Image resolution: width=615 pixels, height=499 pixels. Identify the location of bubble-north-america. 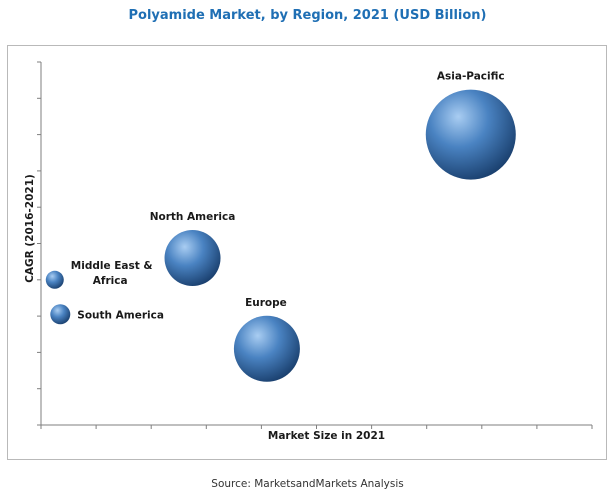
(192, 258).